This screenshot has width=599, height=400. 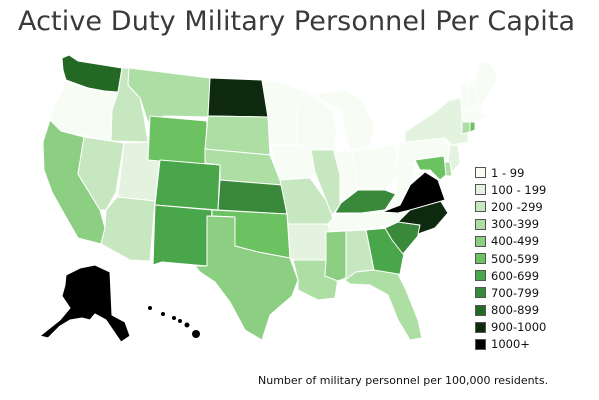 What do you see at coordinates (517, 206) in the screenshot?
I see `legend-label: 200 -299` at bounding box center [517, 206].